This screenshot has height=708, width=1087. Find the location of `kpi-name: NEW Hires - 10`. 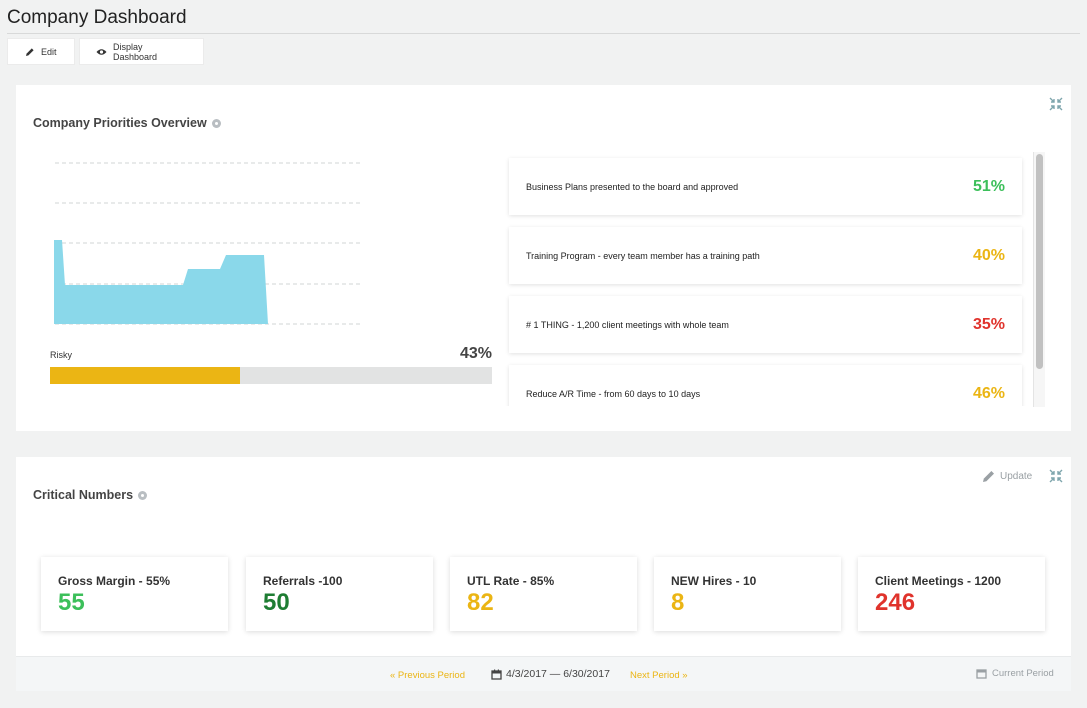

kpi-name: NEW Hires - 10 is located at coordinates (714, 581).